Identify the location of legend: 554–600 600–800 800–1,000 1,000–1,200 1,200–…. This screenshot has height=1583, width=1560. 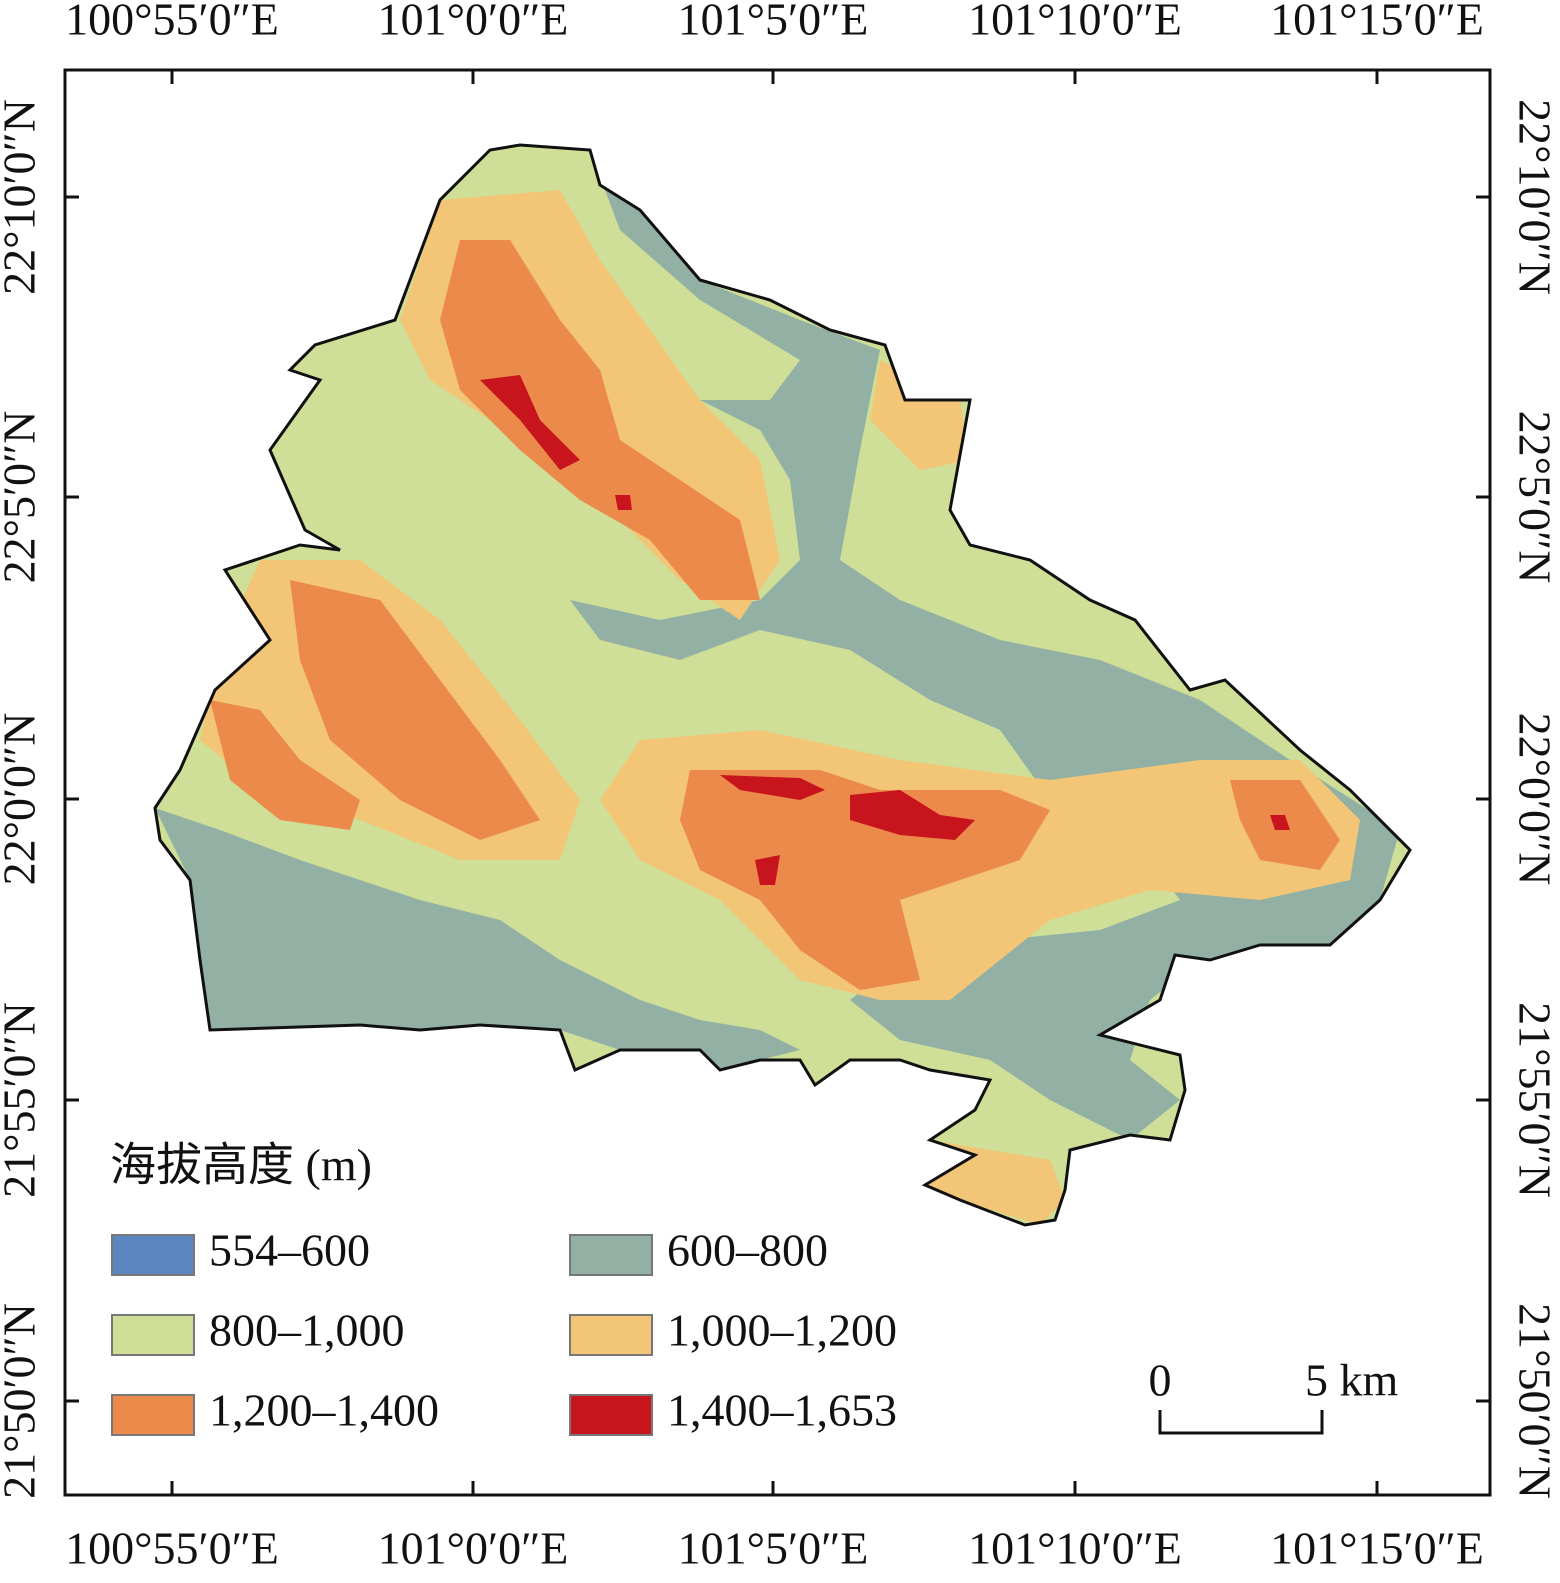
(504, 1330).